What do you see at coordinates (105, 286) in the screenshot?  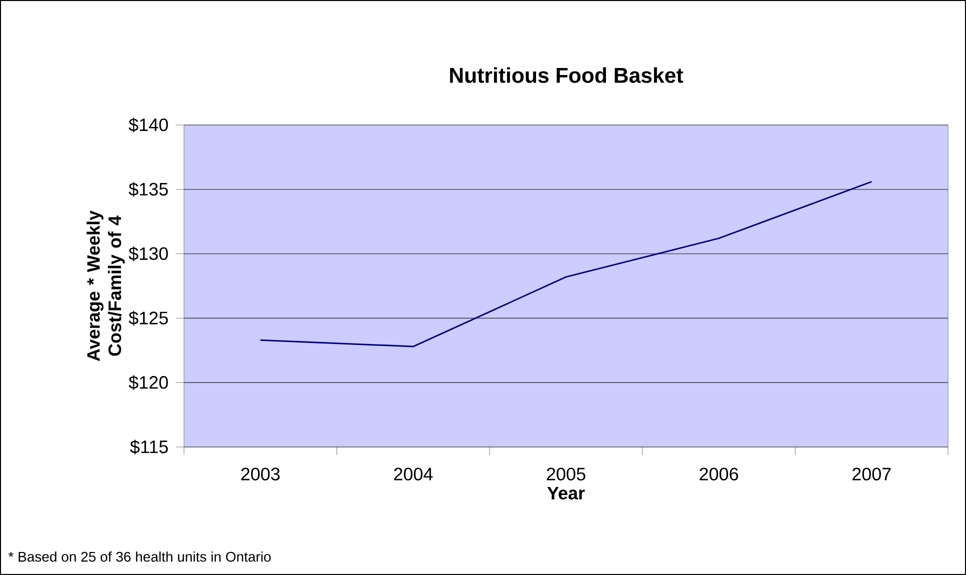 I see `y-axis-title: Average * Weekly Cost/Family of 4` at bounding box center [105, 286].